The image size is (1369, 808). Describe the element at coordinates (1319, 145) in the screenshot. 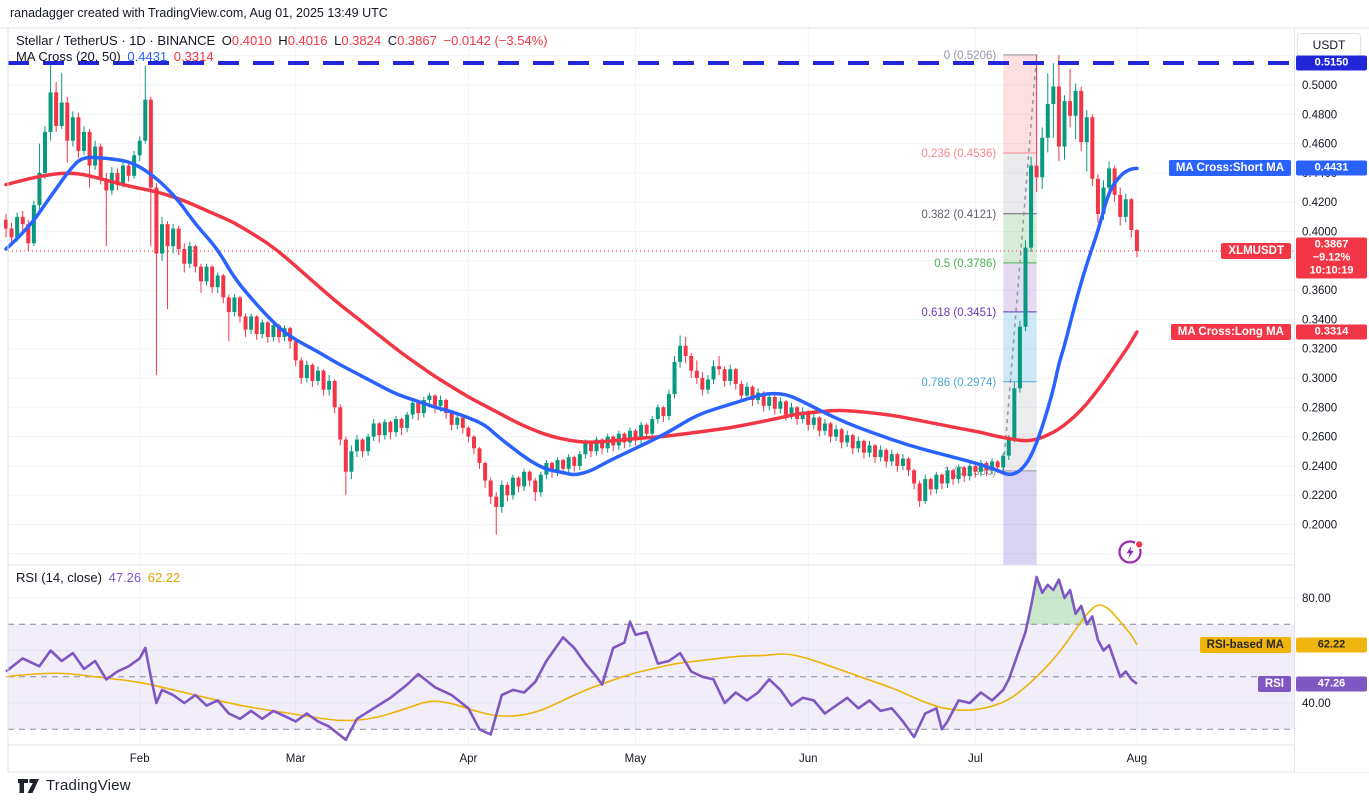

I see `price-tick-label: 0.4600` at that location.